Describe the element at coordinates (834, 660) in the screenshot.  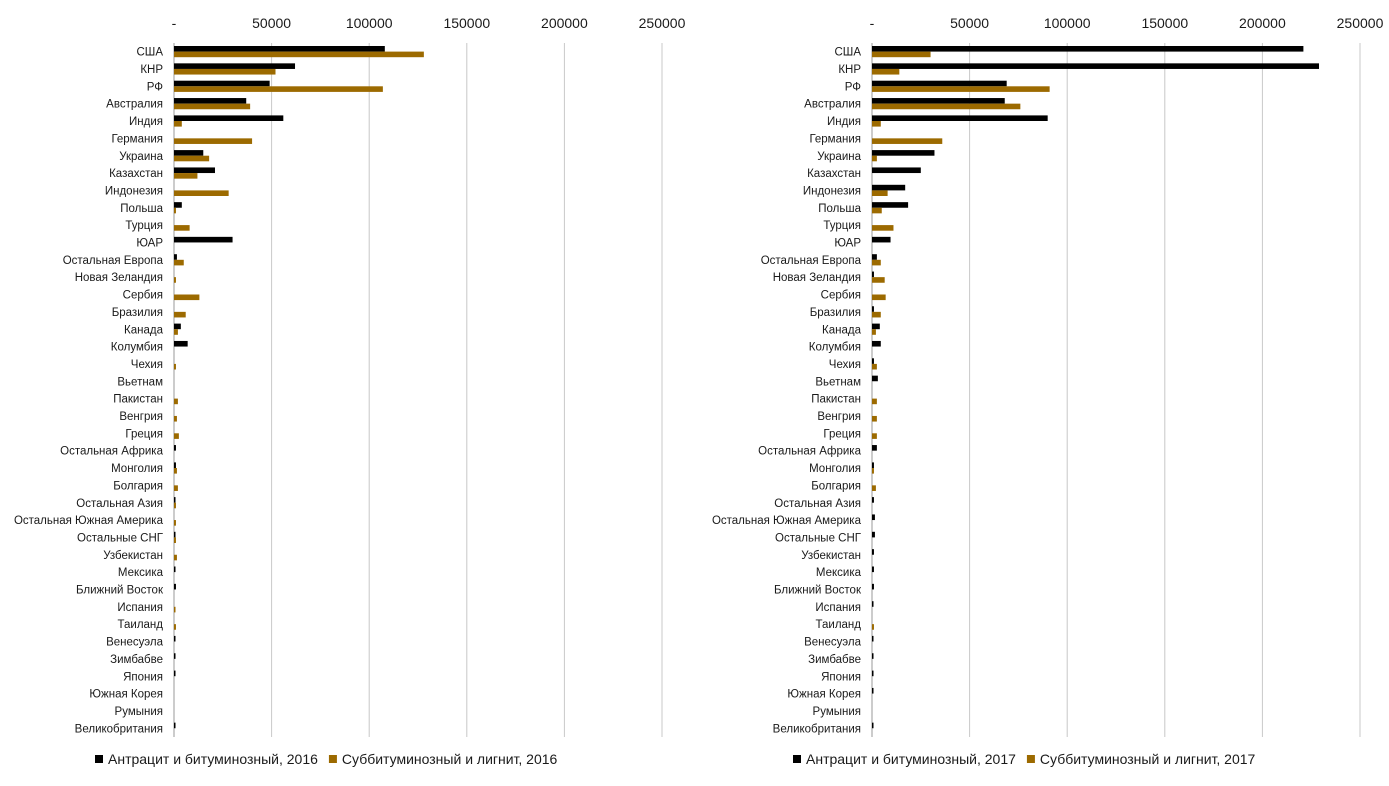
I see `category-label: Зимбабве` at that location.